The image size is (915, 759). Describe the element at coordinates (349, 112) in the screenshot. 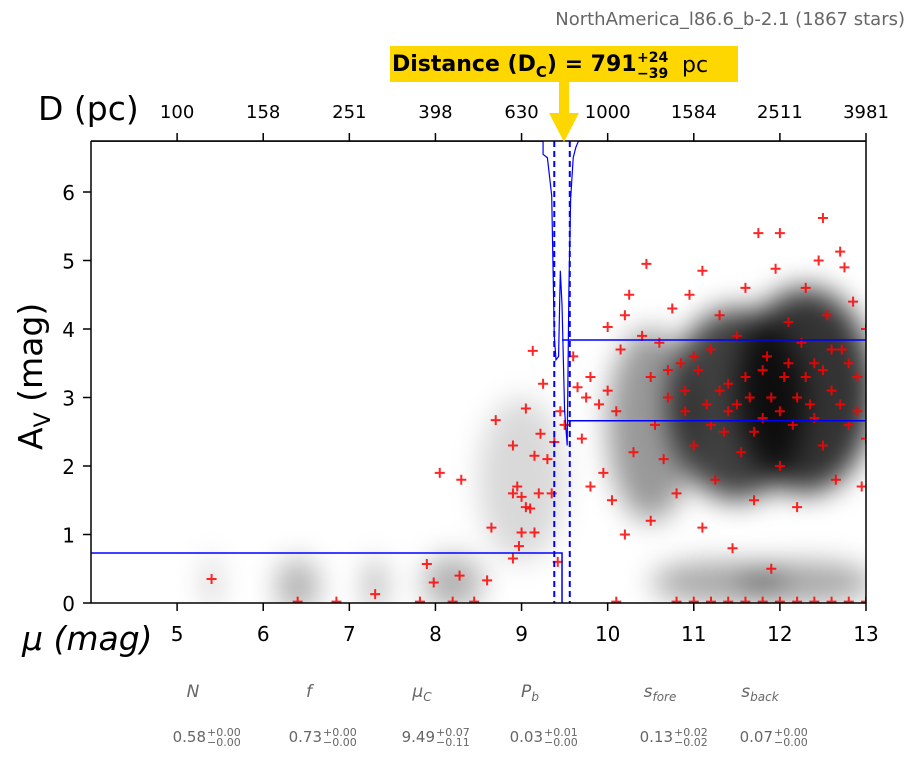

I see `top-tick-label: 251` at that location.